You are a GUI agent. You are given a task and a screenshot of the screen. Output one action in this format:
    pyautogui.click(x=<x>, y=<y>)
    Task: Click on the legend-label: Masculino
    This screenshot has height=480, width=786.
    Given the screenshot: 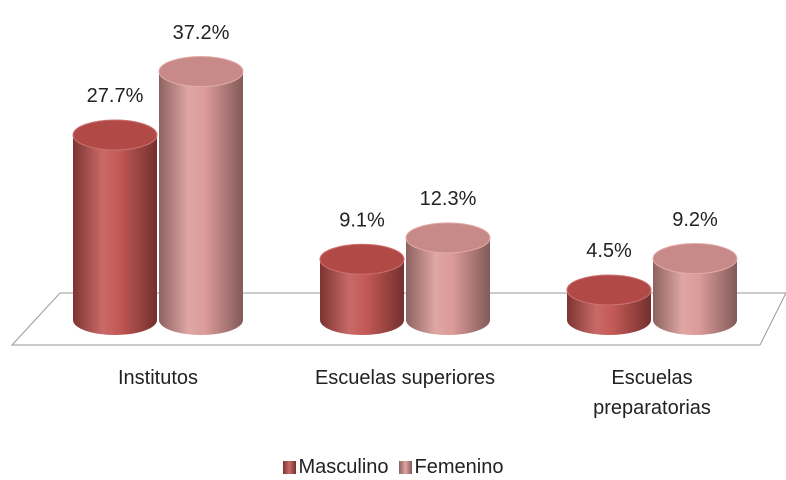 What is the action you would take?
    pyautogui.click(x=343, y=467)
    